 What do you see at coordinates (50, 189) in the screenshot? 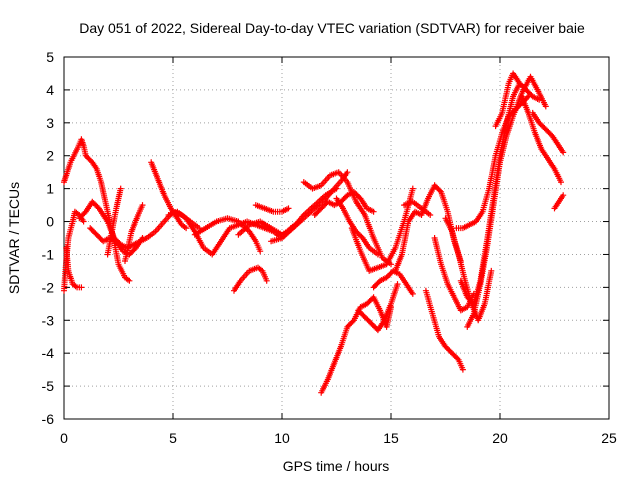
I see `y-tick-label: 1` at bounding box center [50, 189].